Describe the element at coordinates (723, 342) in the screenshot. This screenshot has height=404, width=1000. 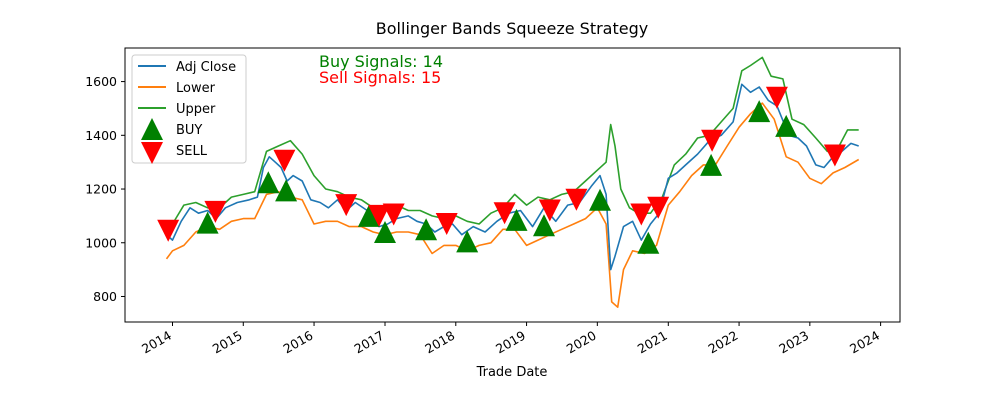
I see `x-tick-label: 2022` at that location.